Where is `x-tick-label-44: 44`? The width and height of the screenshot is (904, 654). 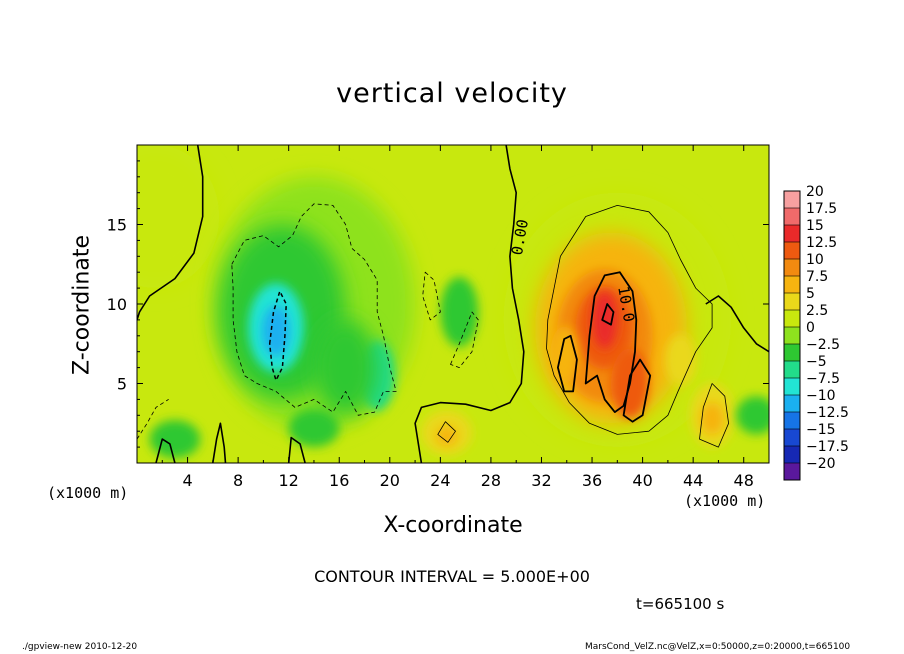 x-tick-label-44: 44 is located at coordinates (693, 480).